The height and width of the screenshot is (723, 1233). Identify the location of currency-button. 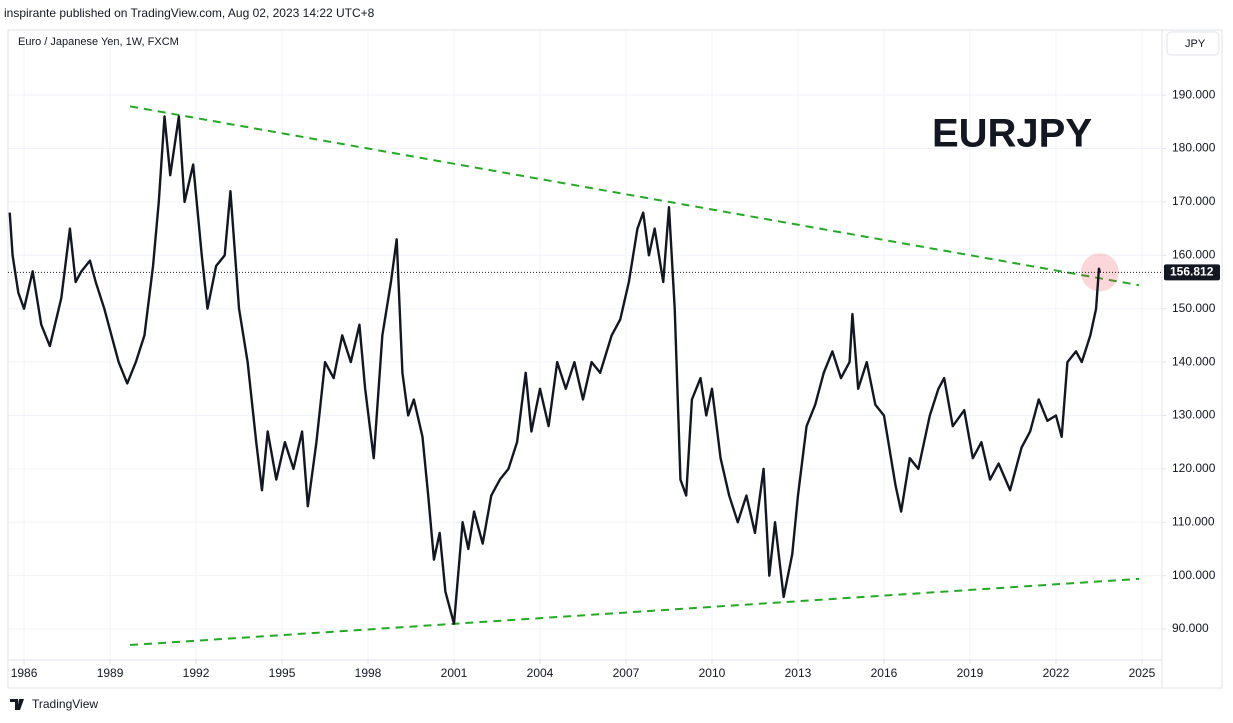
(1193, 43).